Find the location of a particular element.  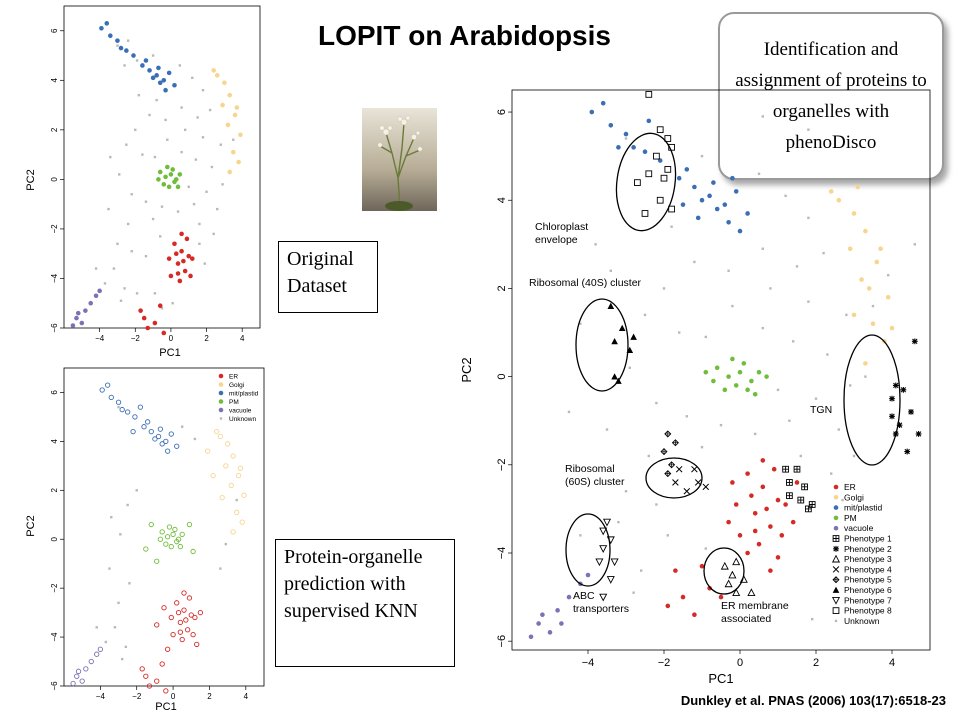

x-tick-label: 4 is located at coordinates (242, 338).